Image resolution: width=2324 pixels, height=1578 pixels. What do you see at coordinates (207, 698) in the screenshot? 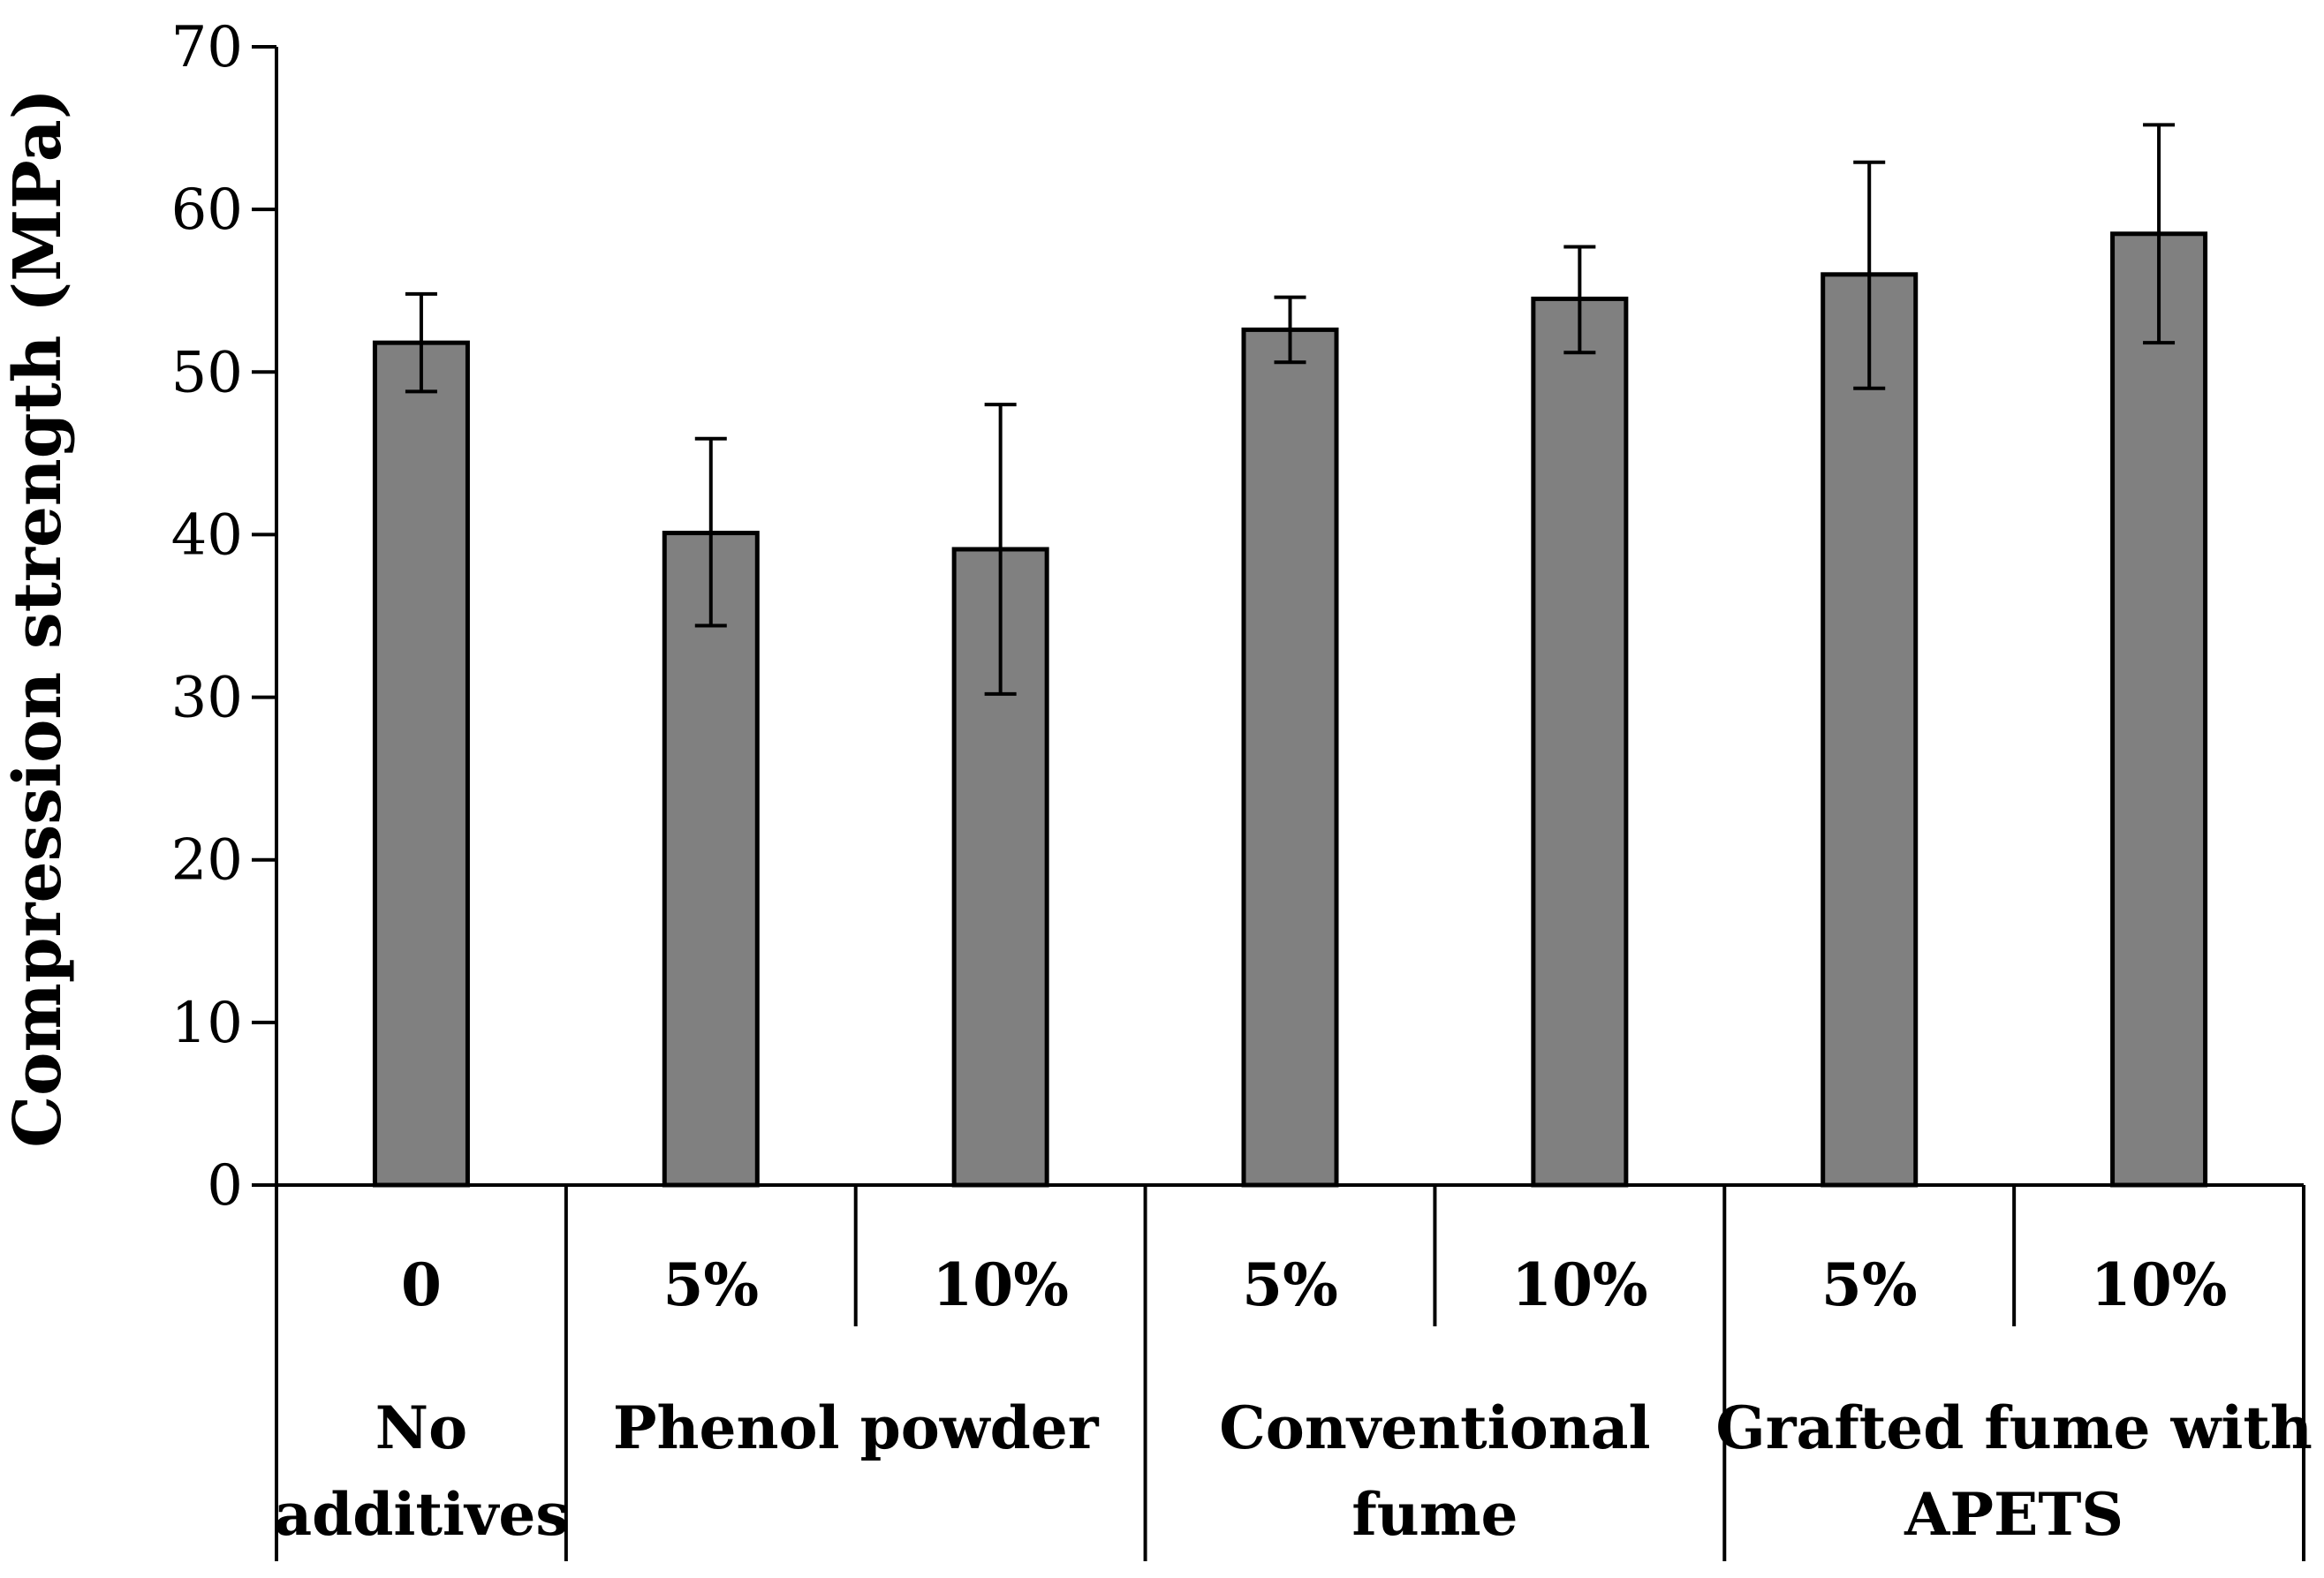
I see `y-tick-label: 30` at bounding box center [207, 698].